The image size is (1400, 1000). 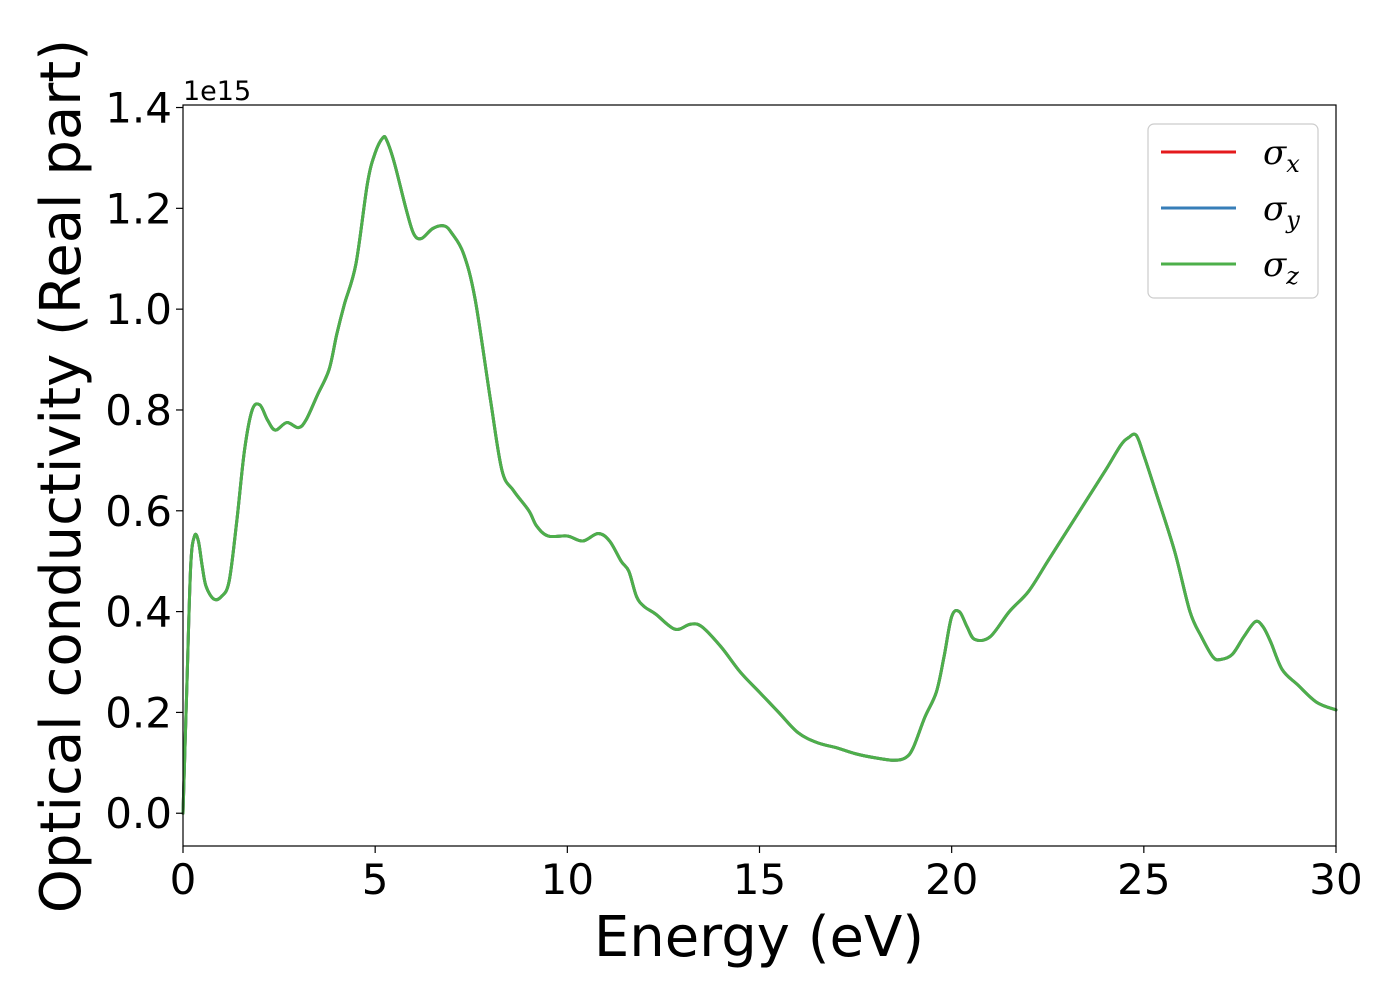 What do you see at coordinates (138, 309) in the screenshot?
I see `y-tick-label: 1.0` at bounding box center [138, 309].